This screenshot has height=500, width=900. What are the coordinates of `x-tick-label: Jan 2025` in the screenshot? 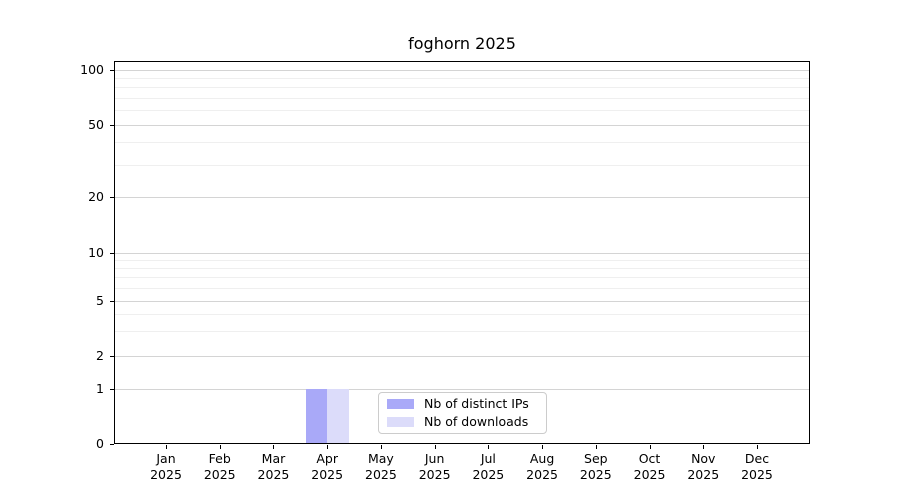 It's located at (166, 466).